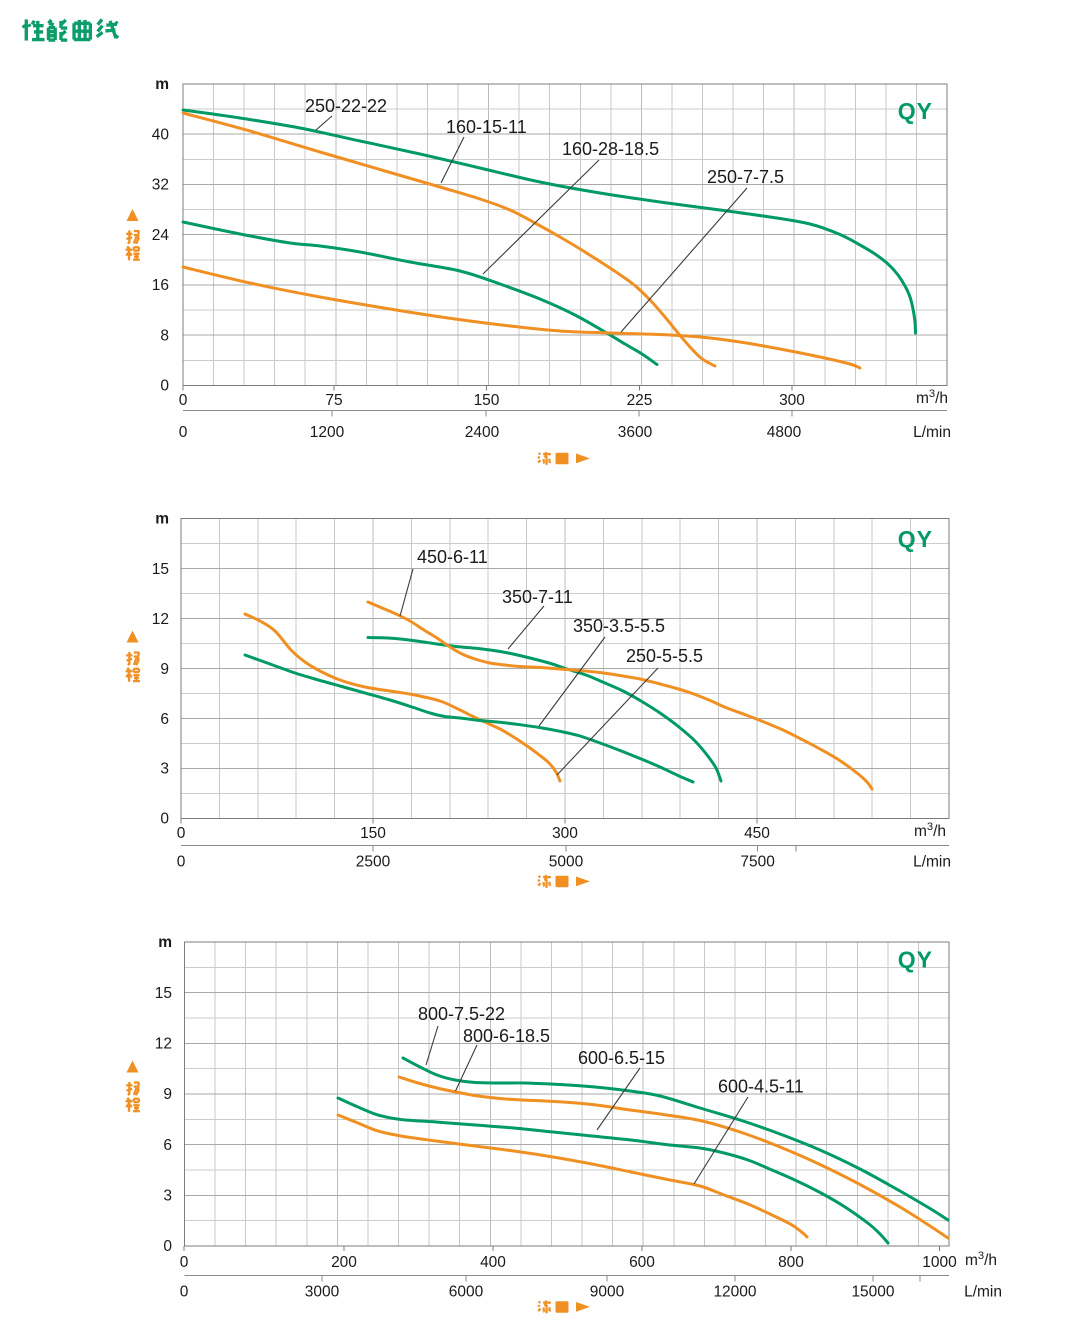 The image size is (1077, 1331). I want to click on svg-text: 350-3.5-5.5, so click(619, 626).